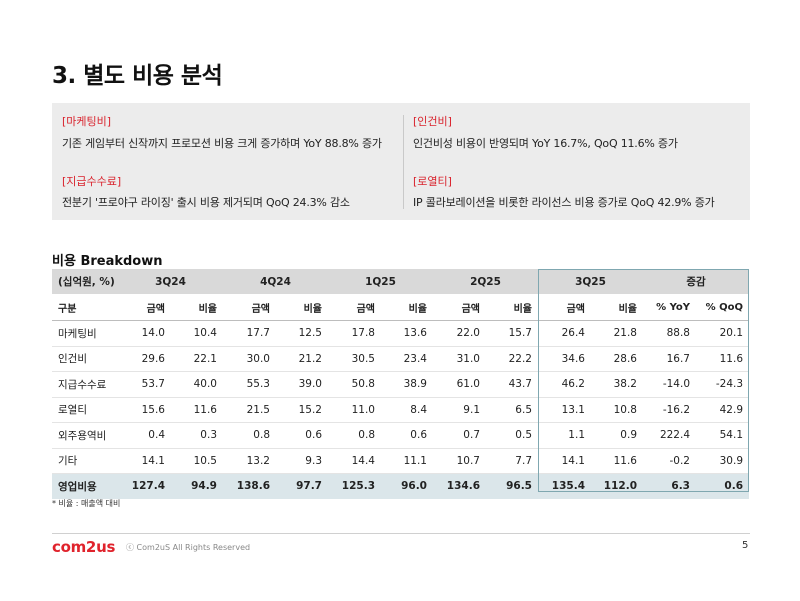 Image resolution: width=800 pixels, height=601 pixels. Describe the element at coordinates (512, 359) in the screenshot. I see `table-cell: 22.2` at that location.